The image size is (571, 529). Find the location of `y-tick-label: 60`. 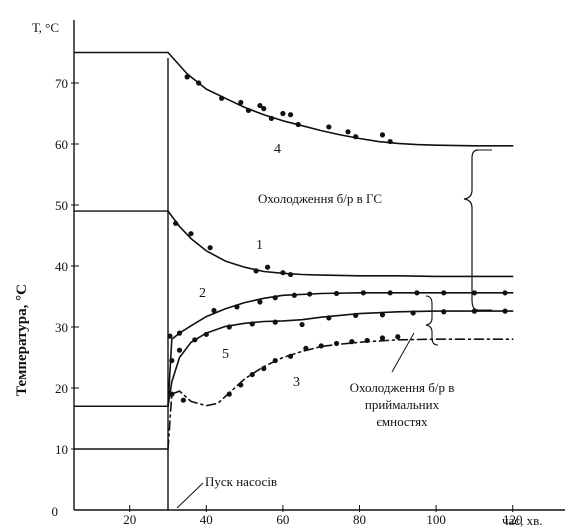

y-tick-label: 60 is located at coordinates (61, 144).